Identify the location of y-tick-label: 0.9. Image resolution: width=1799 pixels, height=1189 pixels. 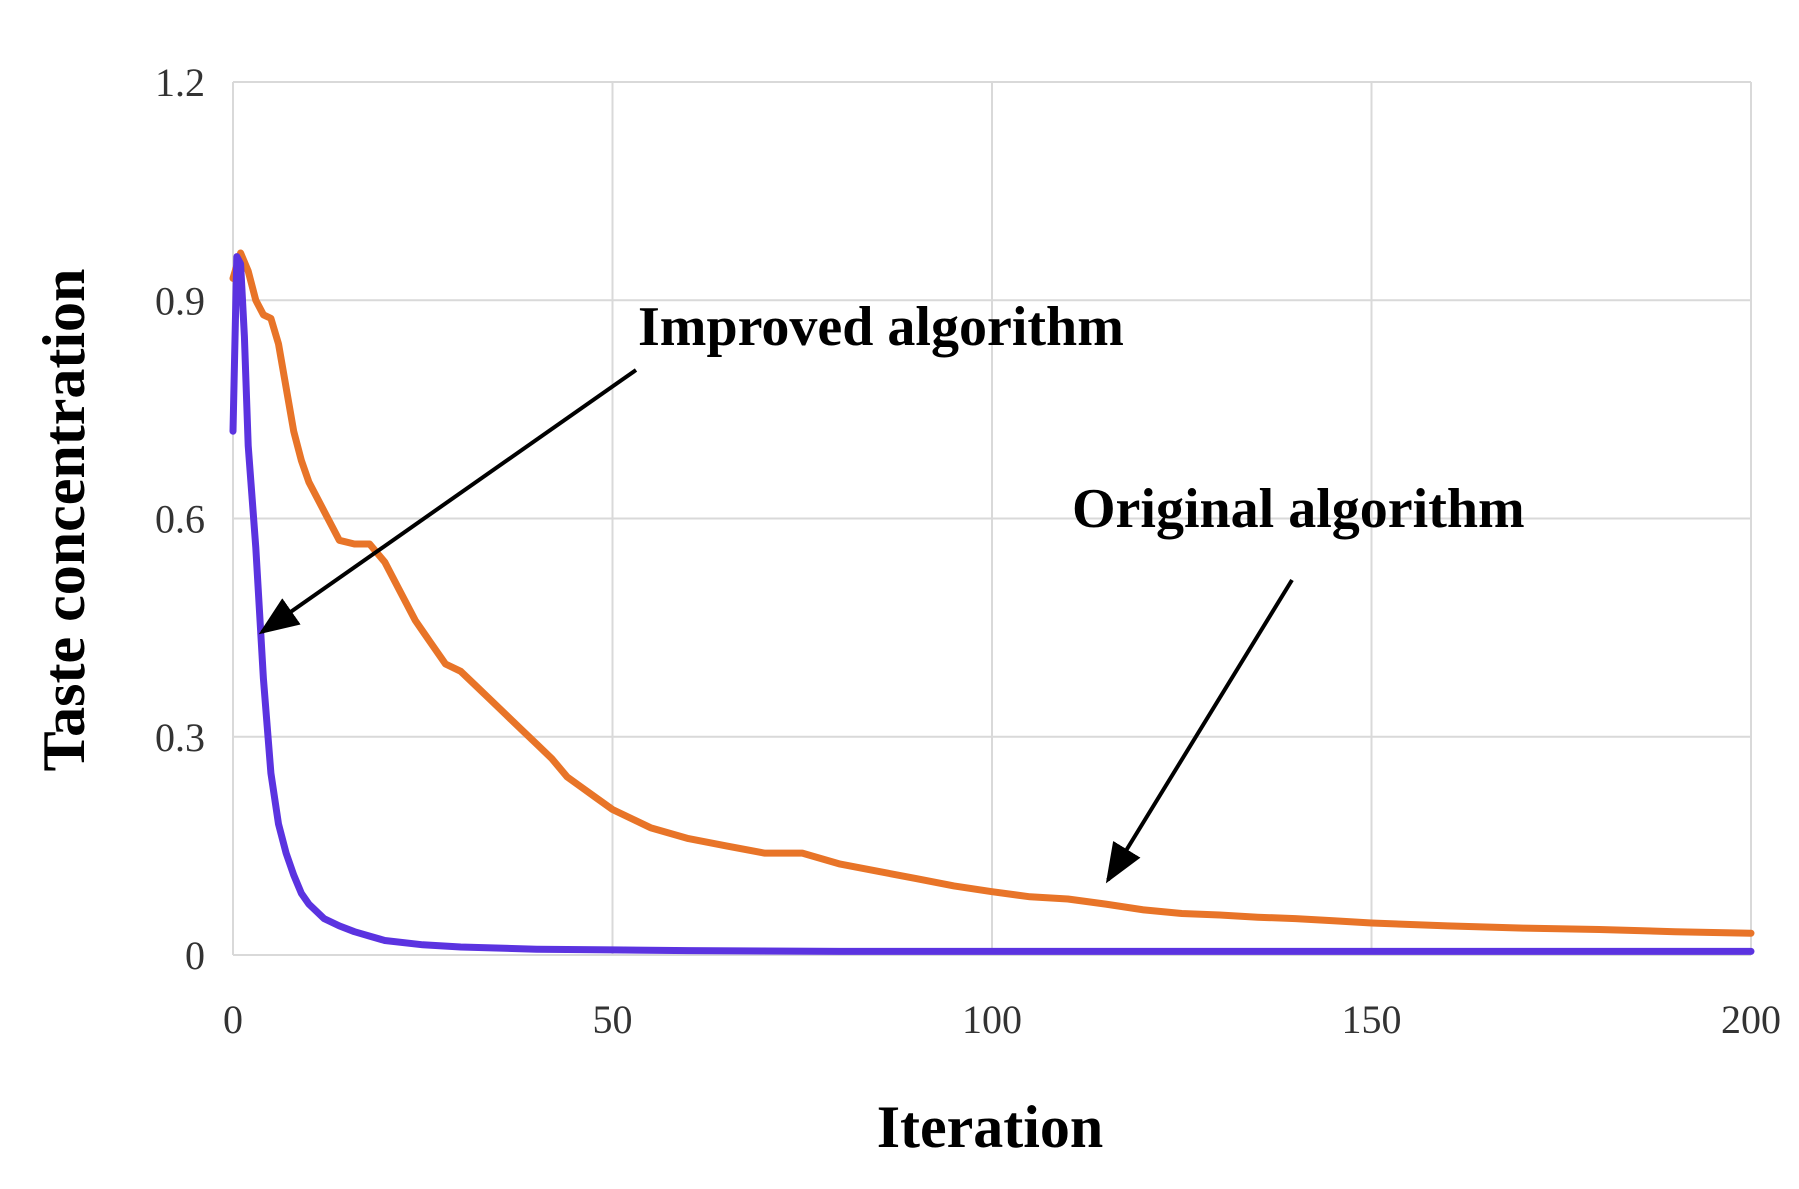
(180, 300).